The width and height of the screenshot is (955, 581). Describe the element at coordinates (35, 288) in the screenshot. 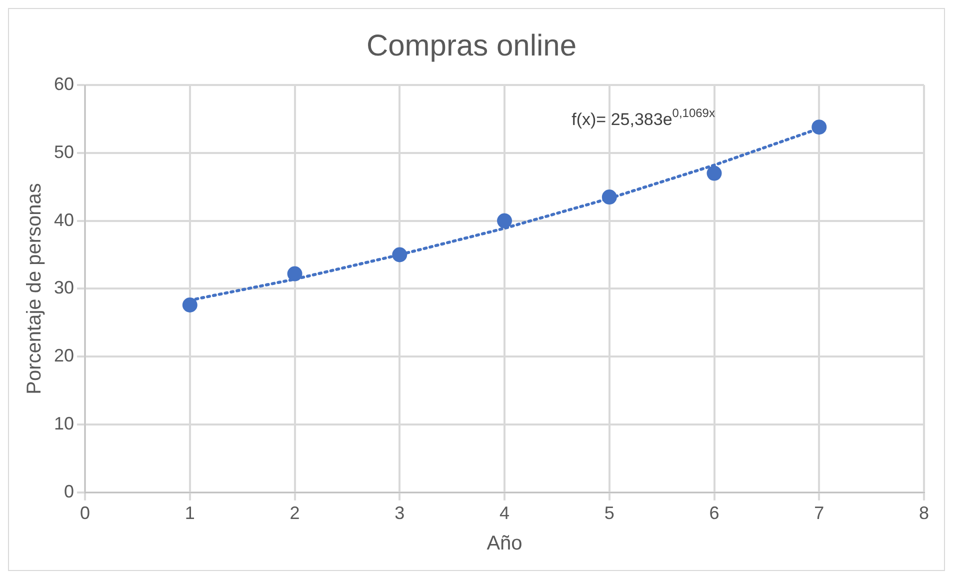

I see `y-axis-title: Porcentaje de personas` at that location.